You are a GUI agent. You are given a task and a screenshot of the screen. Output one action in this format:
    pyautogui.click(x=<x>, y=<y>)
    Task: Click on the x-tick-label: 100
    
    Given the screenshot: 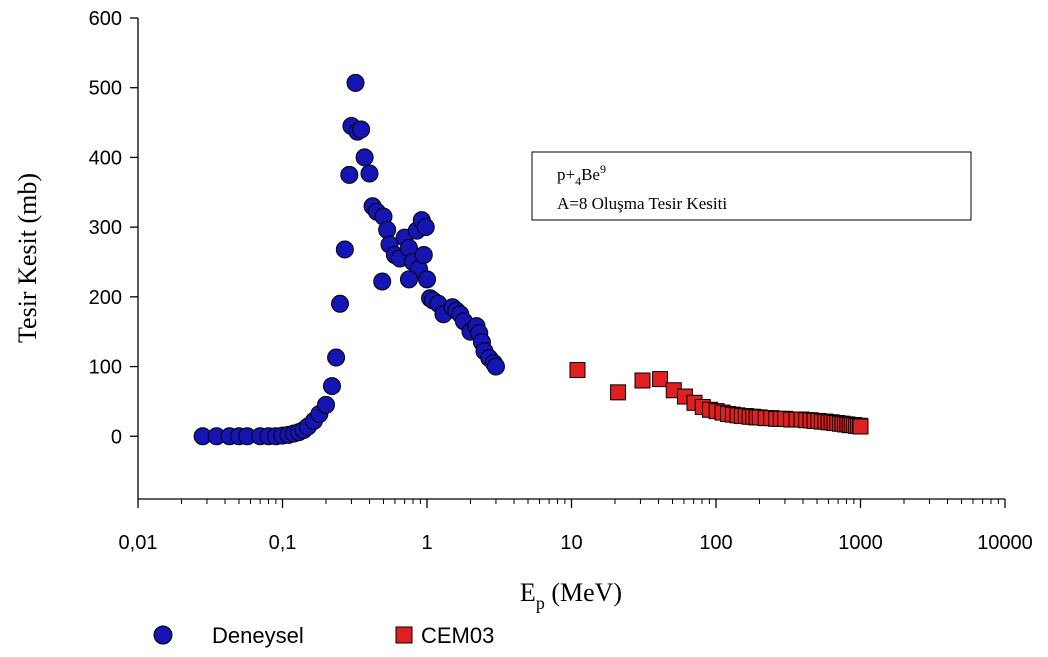 What is the action you would take?
    pyautogui.click(x=715, y=543)
    